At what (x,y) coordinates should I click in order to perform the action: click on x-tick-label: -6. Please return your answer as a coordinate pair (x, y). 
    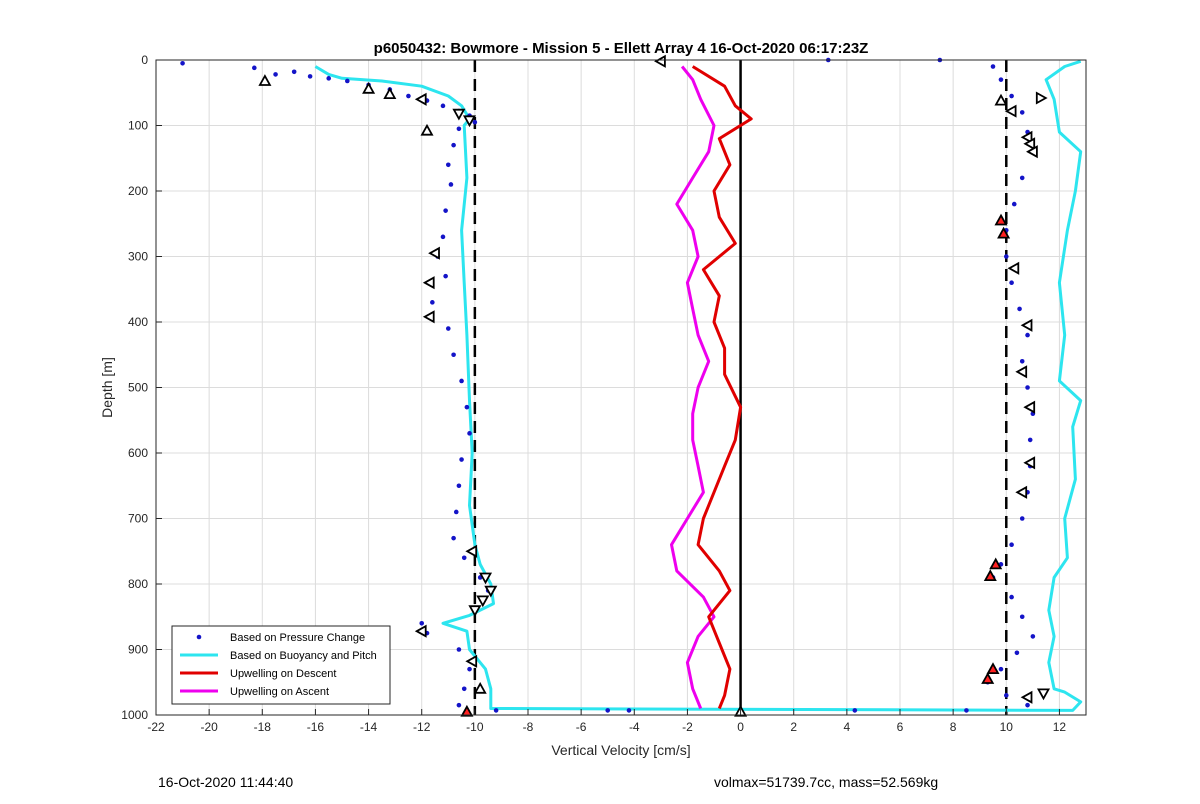
    Looking at the image, I should click on (581, 727).